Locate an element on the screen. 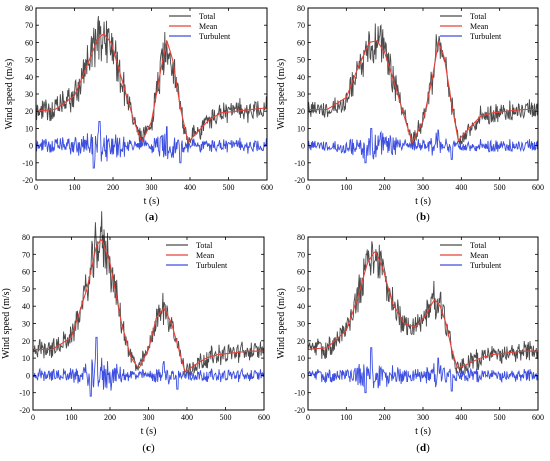  panel-caption: (c) is located at coordinates (148, 448).